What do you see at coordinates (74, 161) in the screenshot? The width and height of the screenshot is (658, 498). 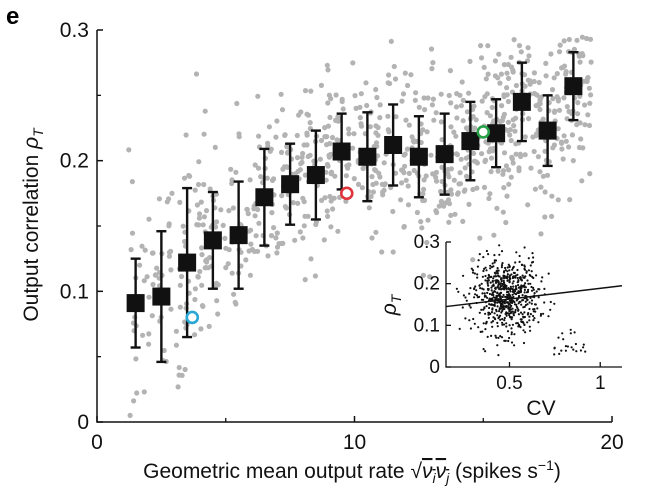 I see `y-tick-label: 0.2` at bounding box center [74, 161].